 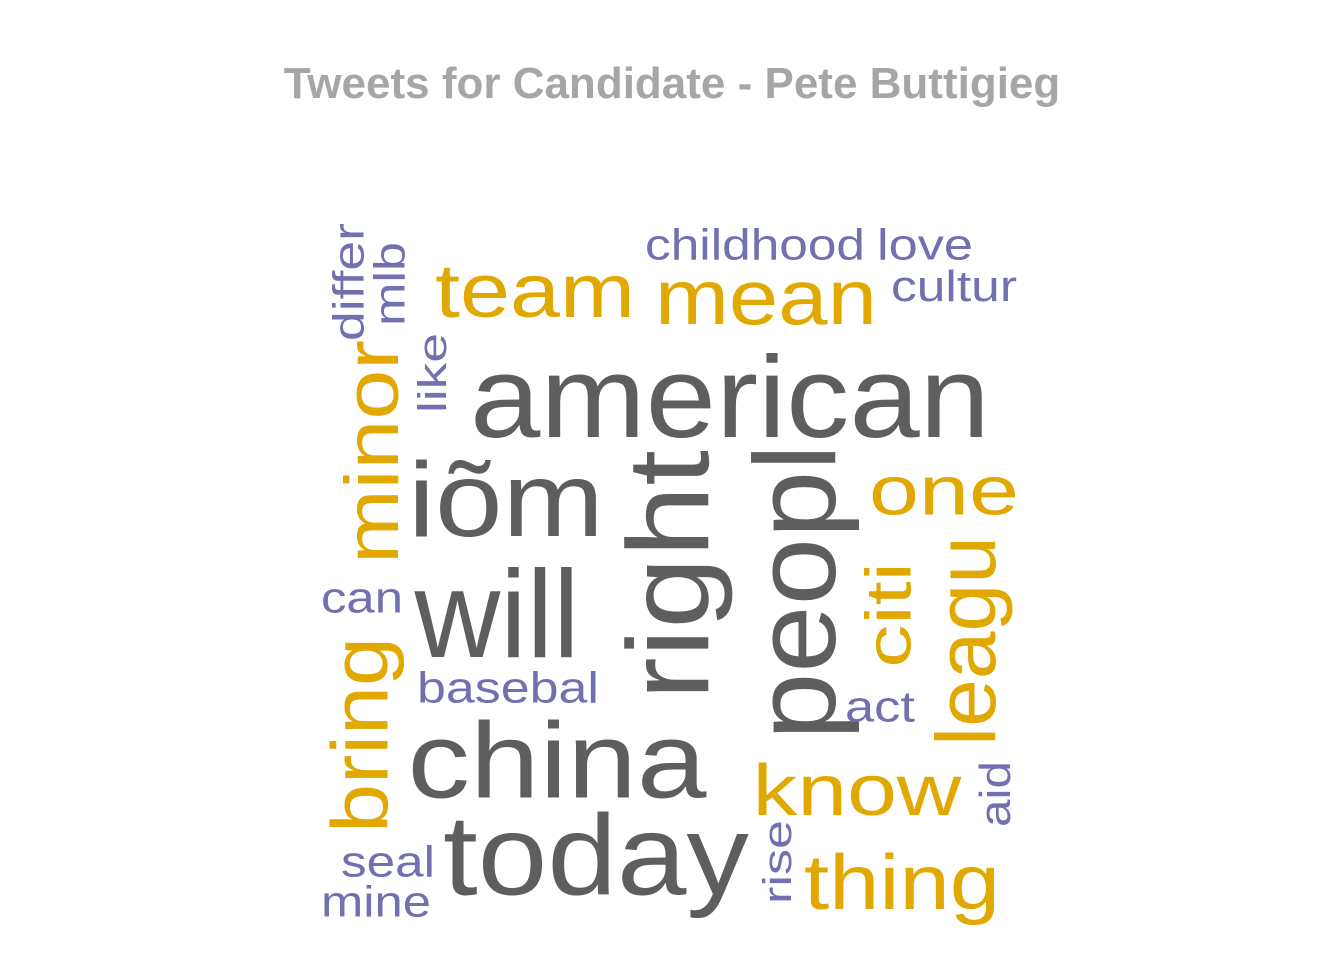 What do you see at coordinates (359, 735) in the screenshot?
I see `word-bring: bring` at bounding box center [359, 735].